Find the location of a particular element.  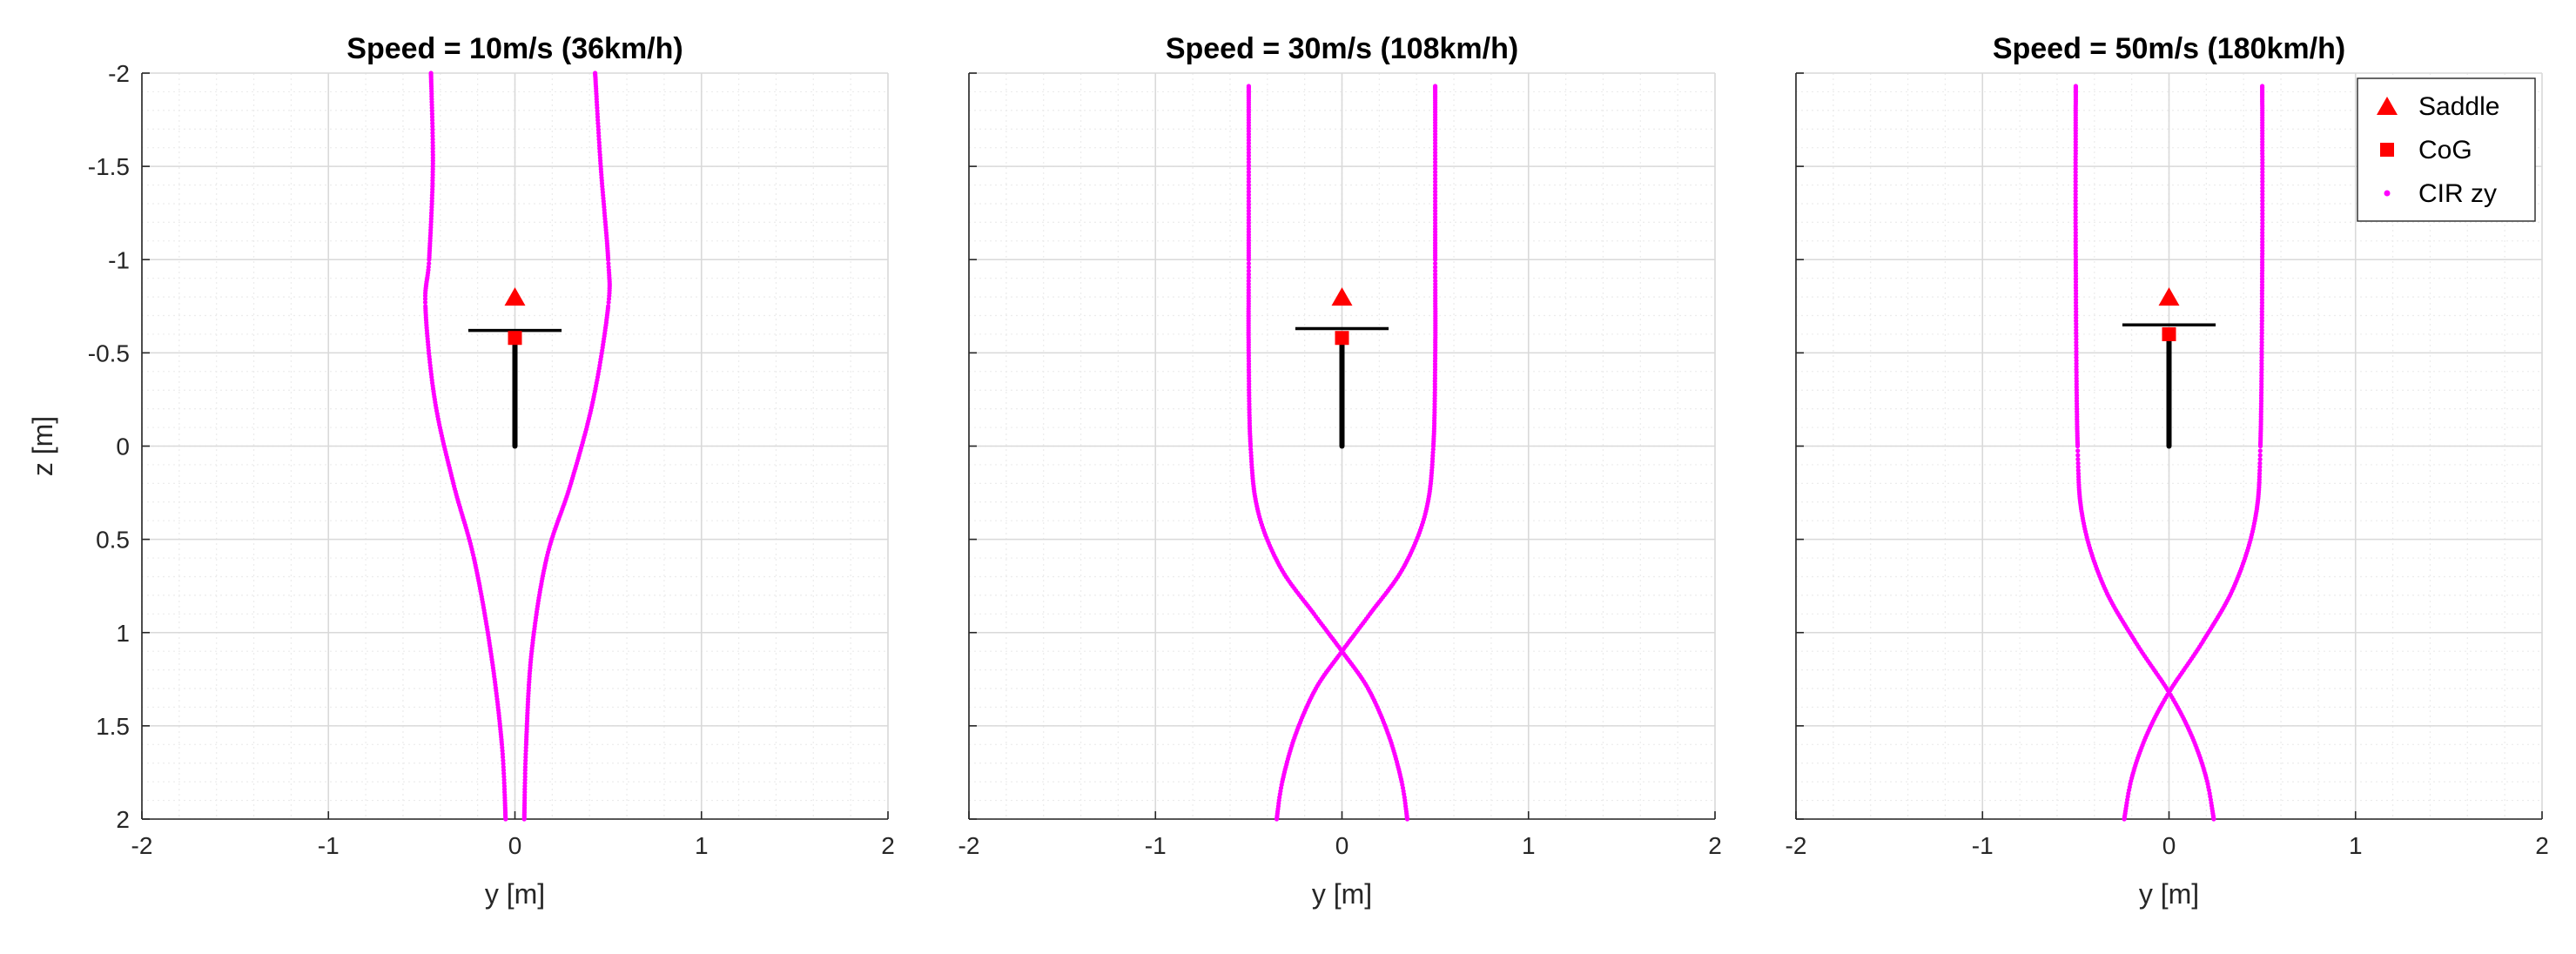

cog-marker is located at coordinates (2169, 333).